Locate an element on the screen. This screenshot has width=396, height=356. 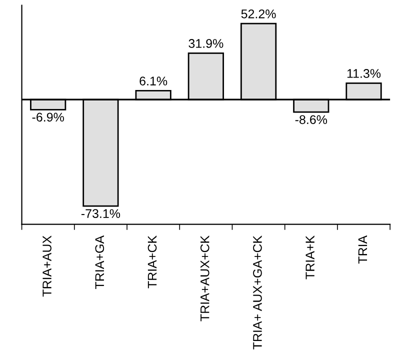
x-tick-label: TRIA+K is located at coordinates (310, 258).